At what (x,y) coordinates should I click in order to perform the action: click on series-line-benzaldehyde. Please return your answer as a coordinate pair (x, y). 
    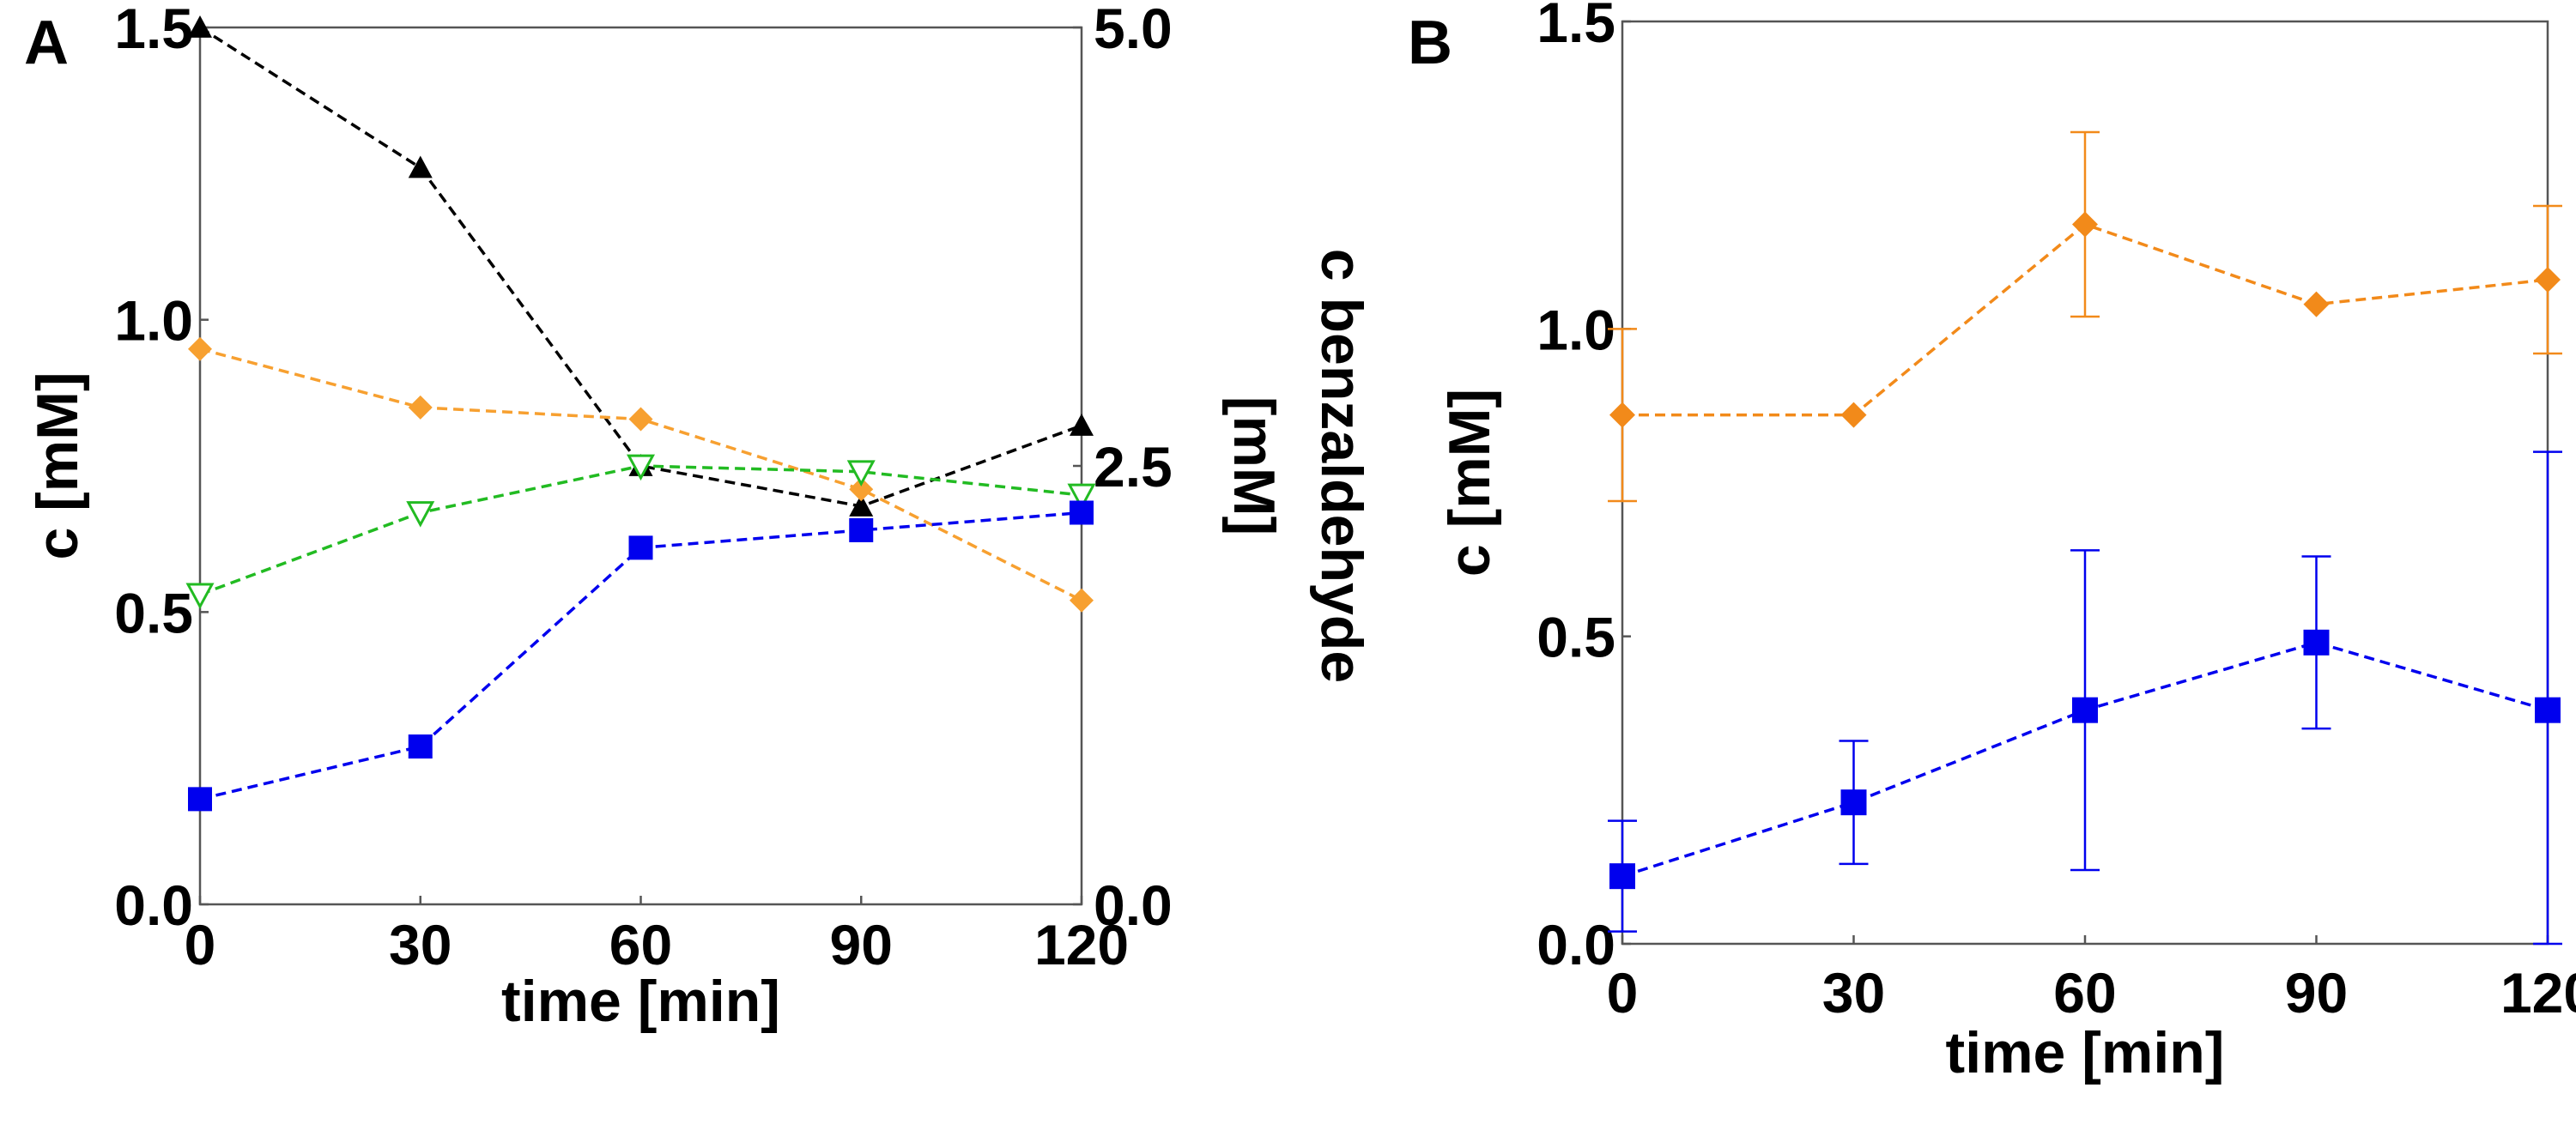
    Looking at the image, I should click on (640, 267).